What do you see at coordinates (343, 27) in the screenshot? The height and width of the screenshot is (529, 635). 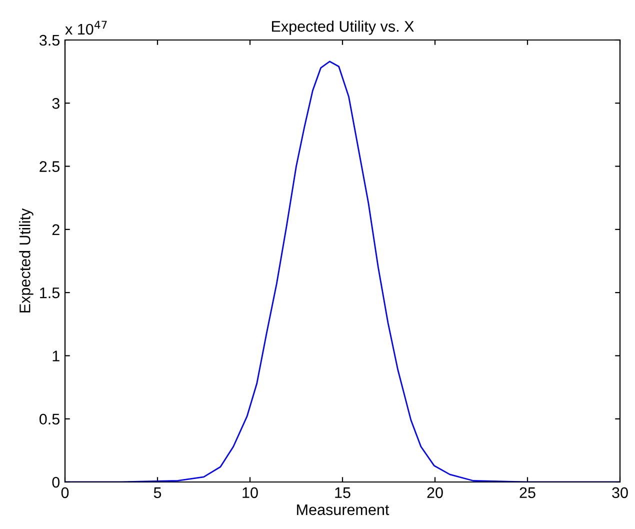 I see `chart-title: Expected Utility vs. X` at bounding box center [343, 27].